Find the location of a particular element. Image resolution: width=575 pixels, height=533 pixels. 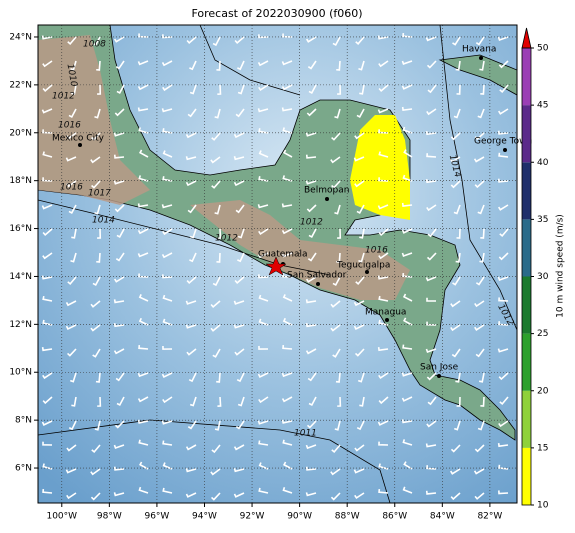

highlands is located at coordinates (94, 120).